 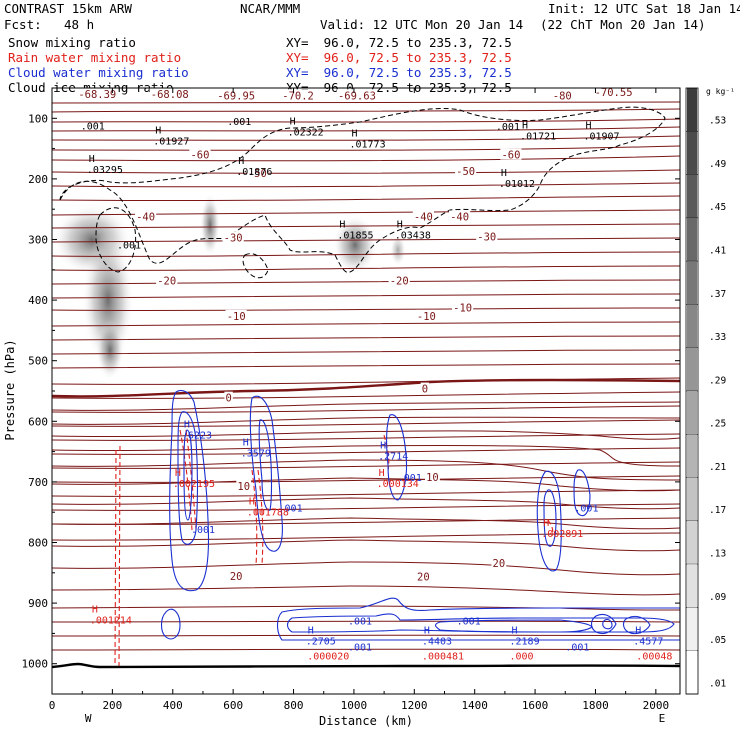 I want to click on maximum-value-label: .01907, so click(x=601, y=137).